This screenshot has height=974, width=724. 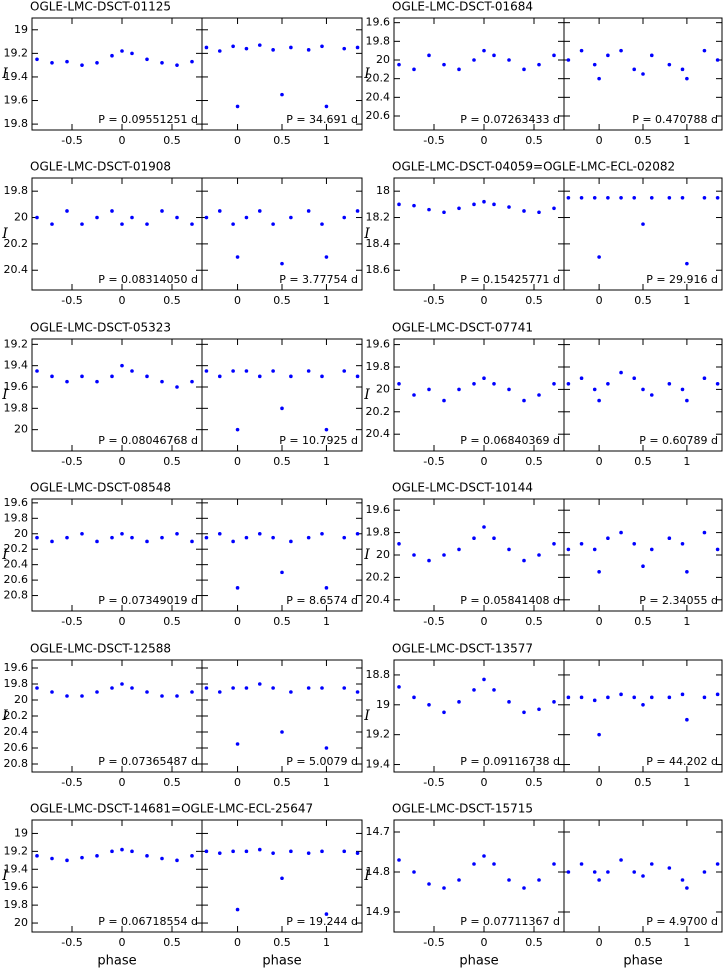 What do you see at coordinates (678, 440) in the screenshot?
I see `period-label: P = 0.60789 d` at bounding box center [678, 440].